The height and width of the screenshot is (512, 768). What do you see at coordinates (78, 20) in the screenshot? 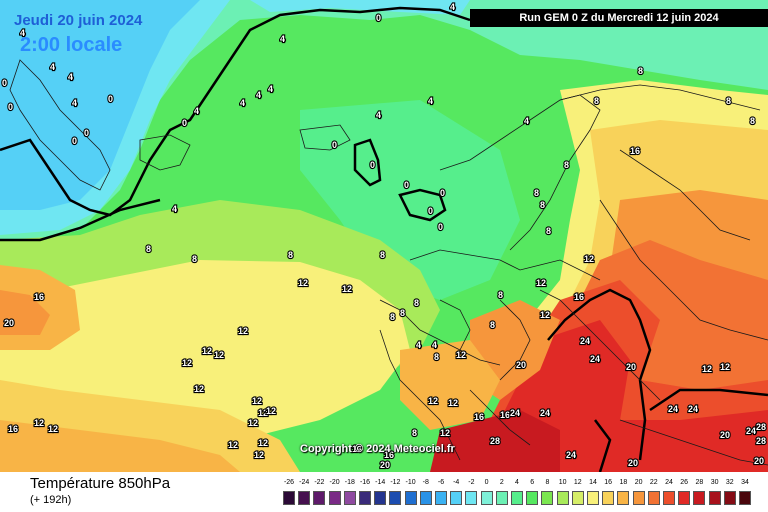
I see `forecast-date: Jeudi 20 juin 2024` at bounding box center [78, 20].